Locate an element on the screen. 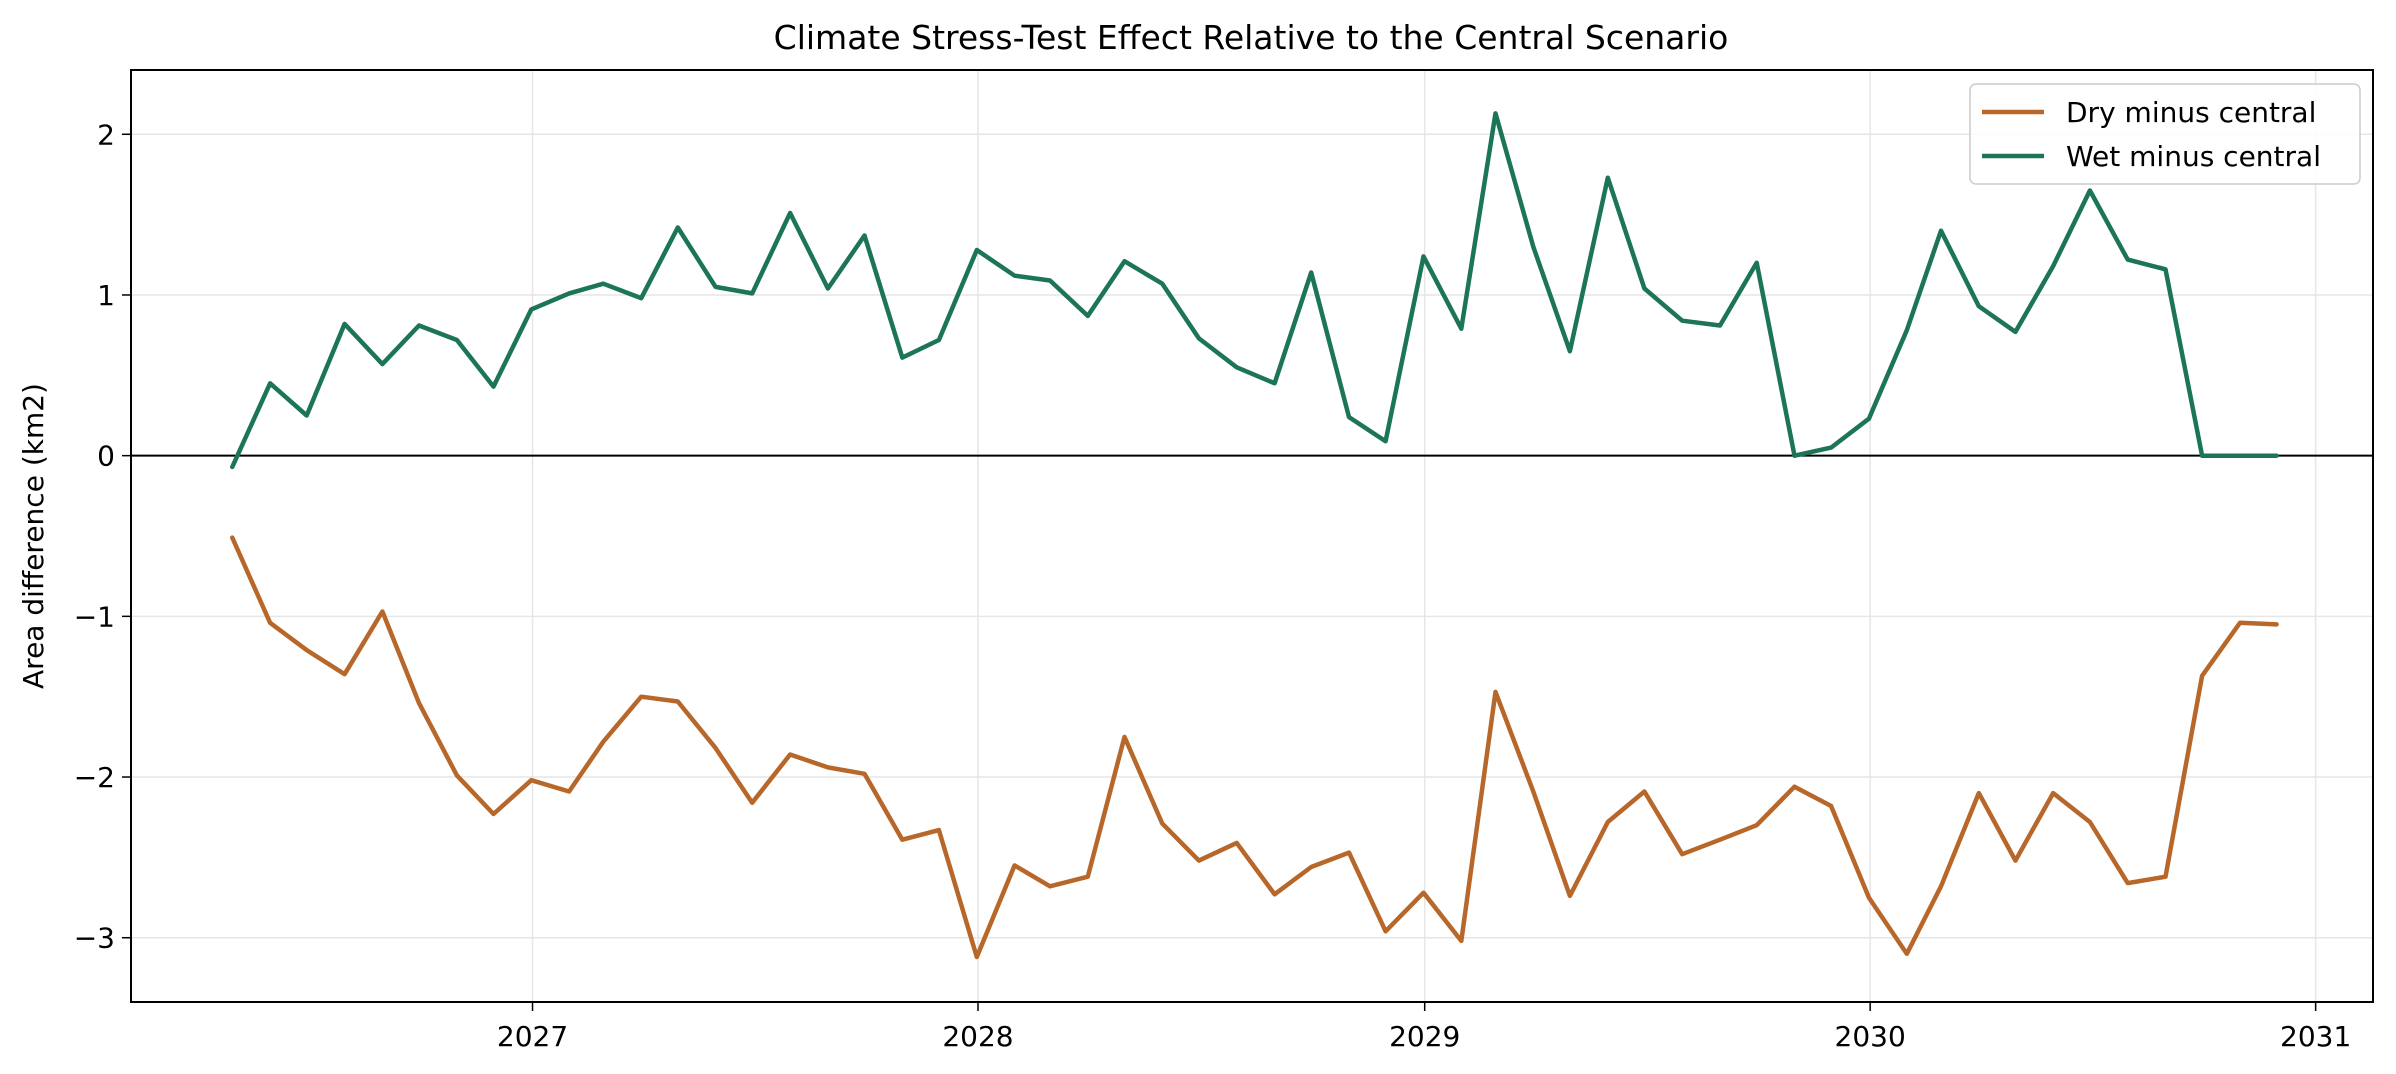 The height and width of the screenshot is (1074, 2396). legend: Dry minus central Wet minus central is located at coordinates (2165, 134).